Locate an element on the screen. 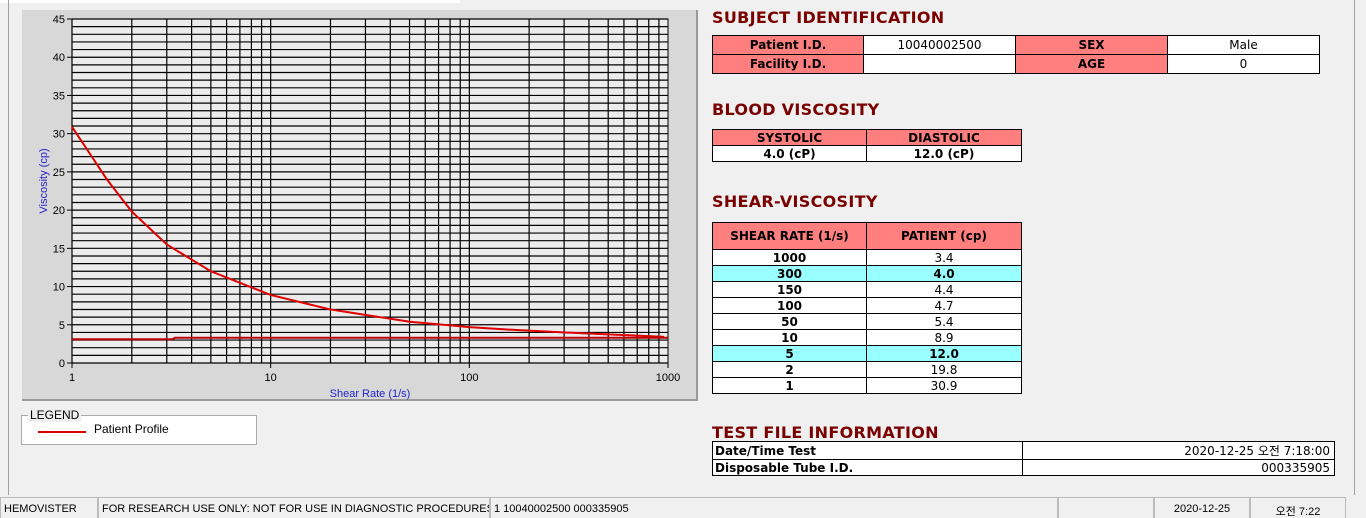 The image size is (1366, 518). shear-rate-cell: 100 is located at coordinates (789, 305).